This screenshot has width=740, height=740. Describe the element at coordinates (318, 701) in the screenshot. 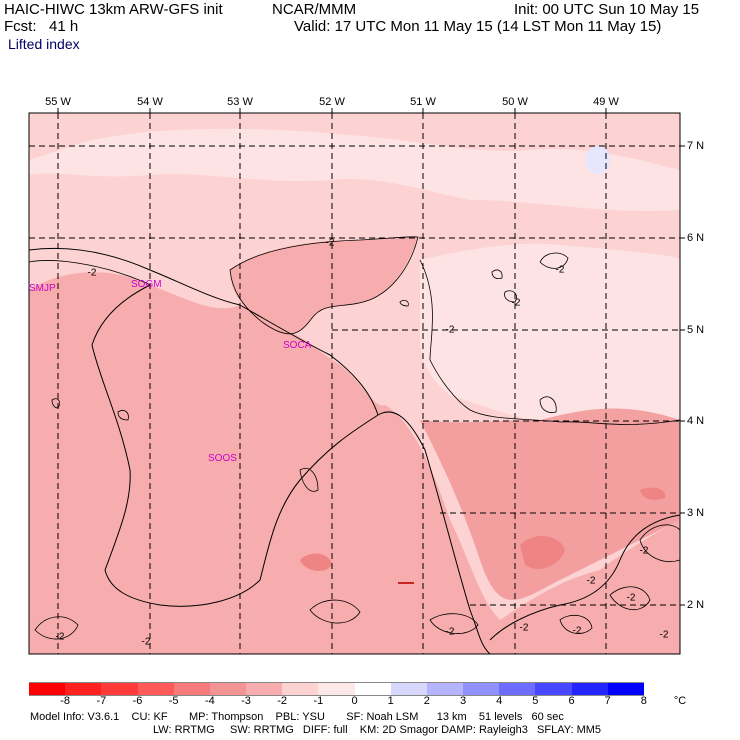

I see `legend-label: -1` at that location.